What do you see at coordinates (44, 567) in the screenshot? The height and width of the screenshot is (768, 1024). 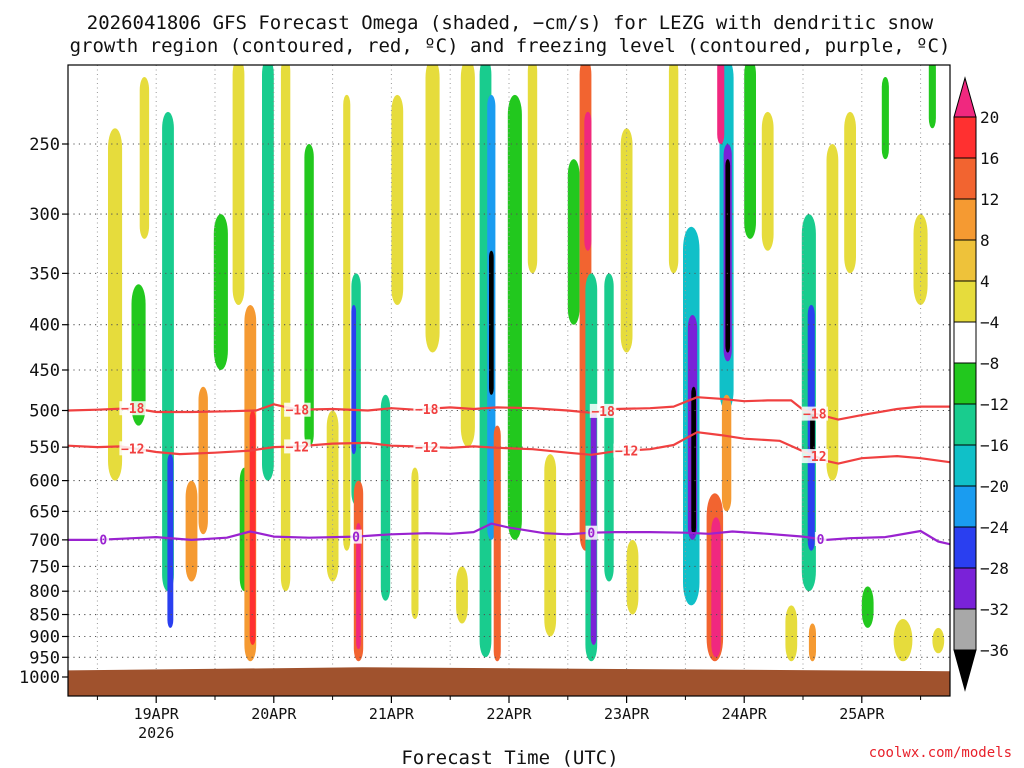 I see `y-tick-label-750: 750` at bounding box center [44, 567].